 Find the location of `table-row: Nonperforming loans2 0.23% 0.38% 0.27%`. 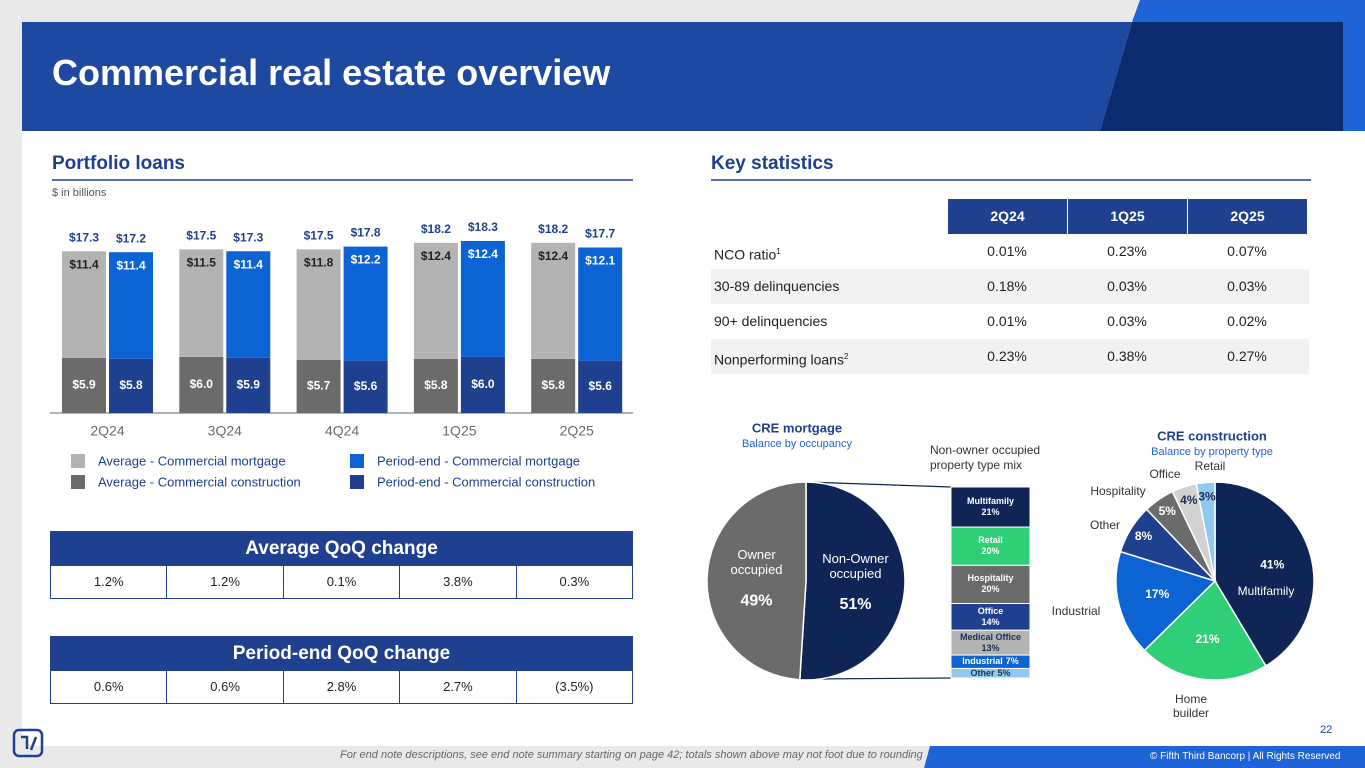

table-row: Nonperforming loans2 0.23% 0.38% 0.27% is located at coordinates (1010, 356).